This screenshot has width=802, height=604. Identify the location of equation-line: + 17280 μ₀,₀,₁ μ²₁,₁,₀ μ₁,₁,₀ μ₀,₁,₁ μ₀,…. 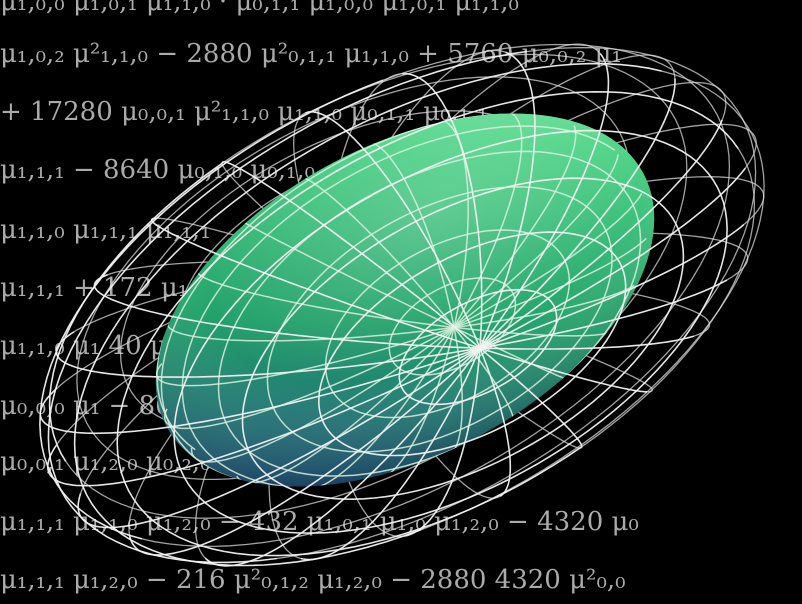
(244, 112).